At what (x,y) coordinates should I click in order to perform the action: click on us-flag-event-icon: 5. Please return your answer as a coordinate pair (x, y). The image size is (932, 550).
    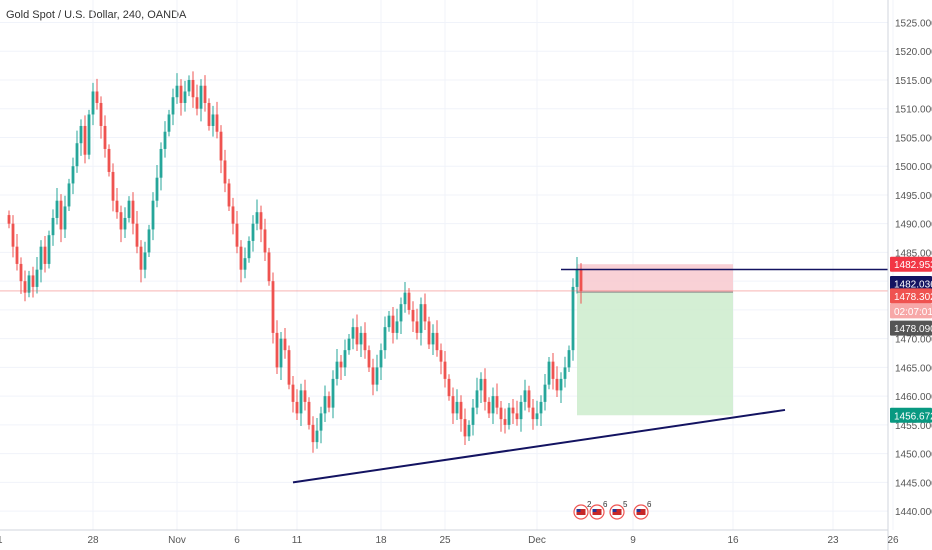
    Looking at the image, I should click on (618, 510).